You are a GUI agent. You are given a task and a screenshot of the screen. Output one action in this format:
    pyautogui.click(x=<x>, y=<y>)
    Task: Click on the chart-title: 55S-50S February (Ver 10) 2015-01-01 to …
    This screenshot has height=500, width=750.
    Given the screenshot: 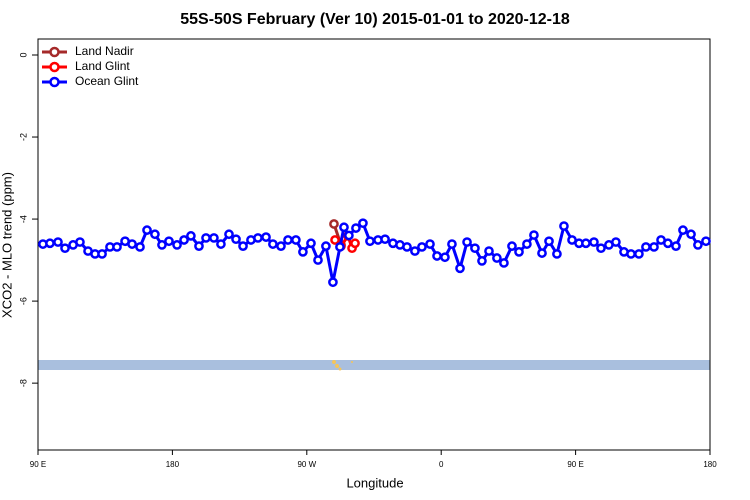 What is the action you would take?
    pyautogui.click(x=375, y=19)
    